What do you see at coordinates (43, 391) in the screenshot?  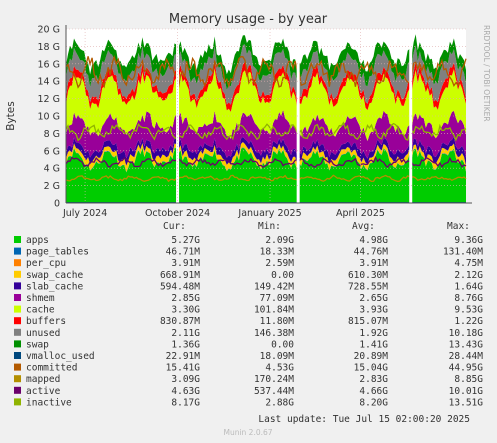 I see `legend-name-active: active` at bounding box center [43, 391].